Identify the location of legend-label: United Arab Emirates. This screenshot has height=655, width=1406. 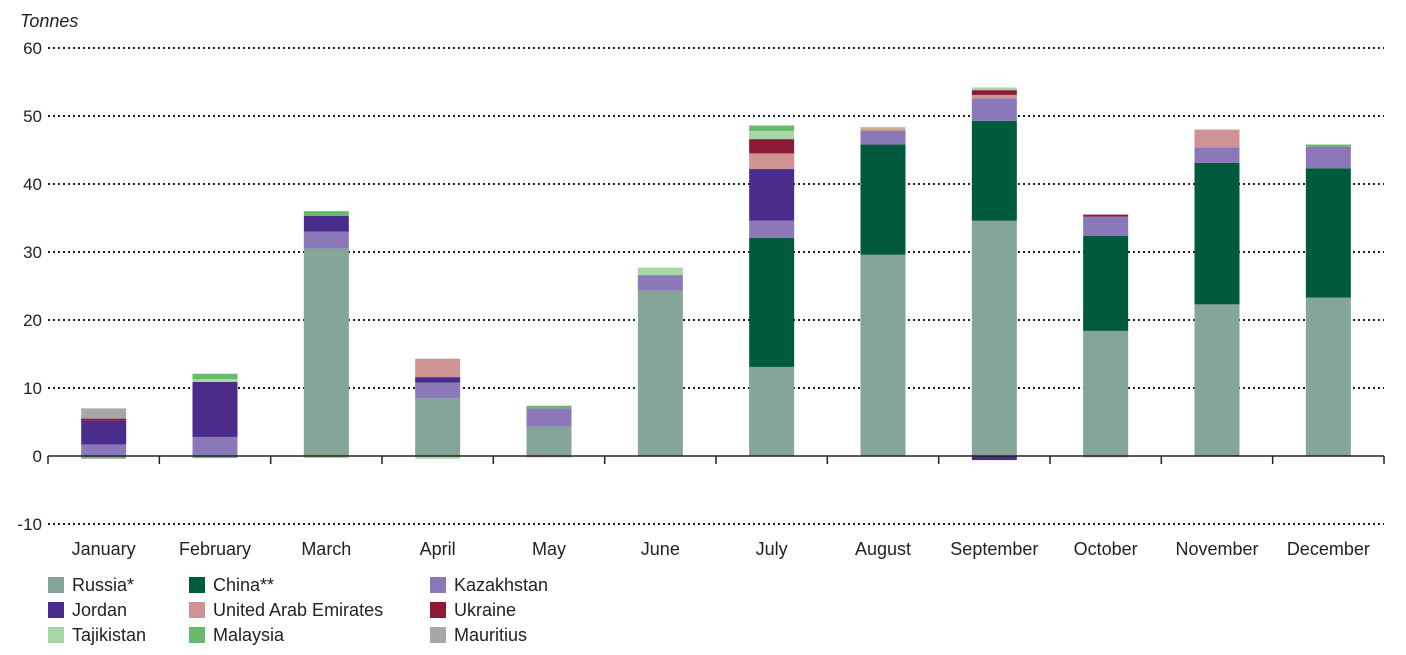
(298, 609).